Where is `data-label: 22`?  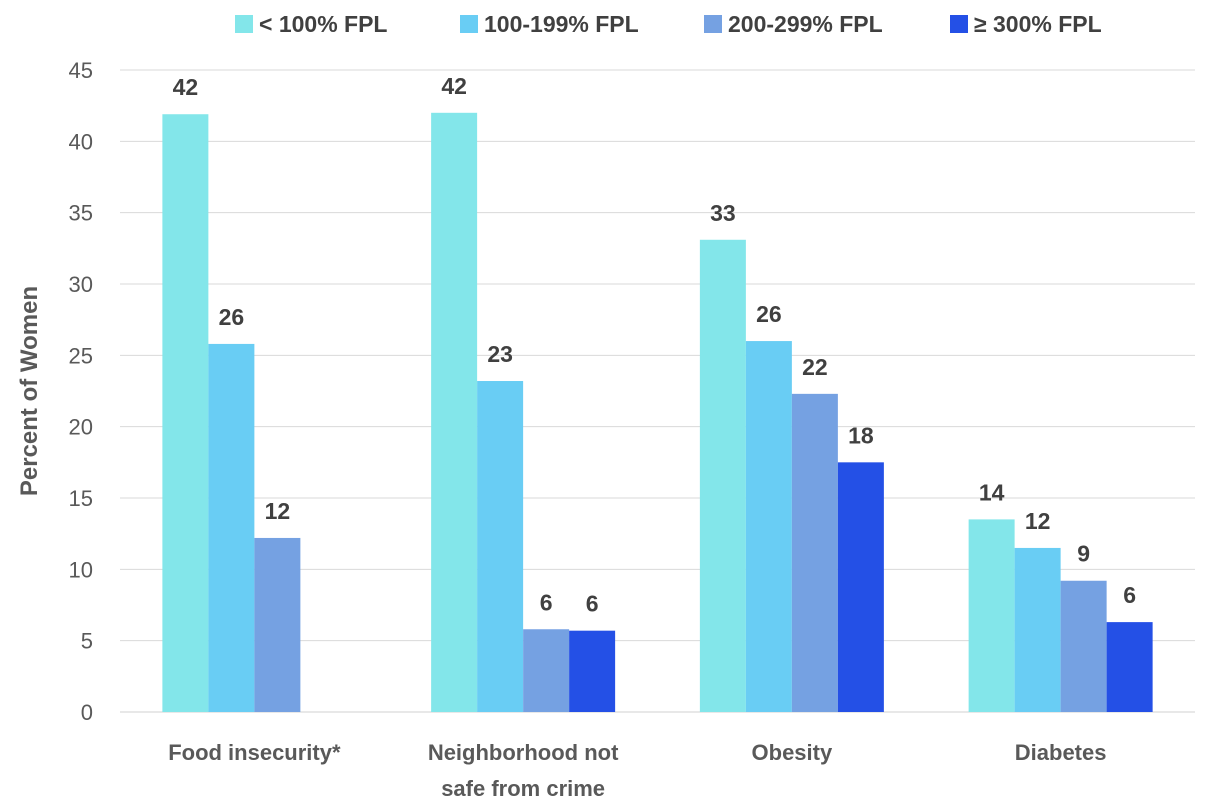
data-label: 22 is located at coordinates (815, 367).